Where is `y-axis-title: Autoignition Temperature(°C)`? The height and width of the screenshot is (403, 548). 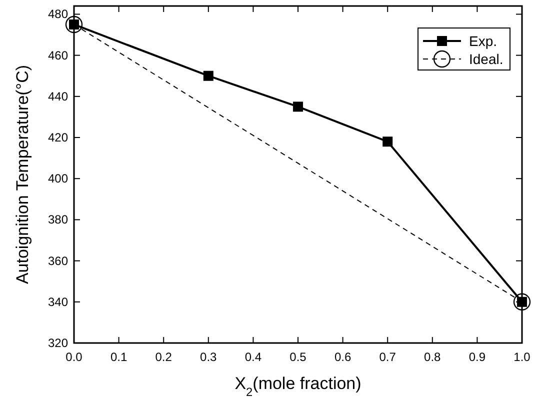 y-axis-title: Autoignition Temperature(°C) is located at coordinates (22, 174).